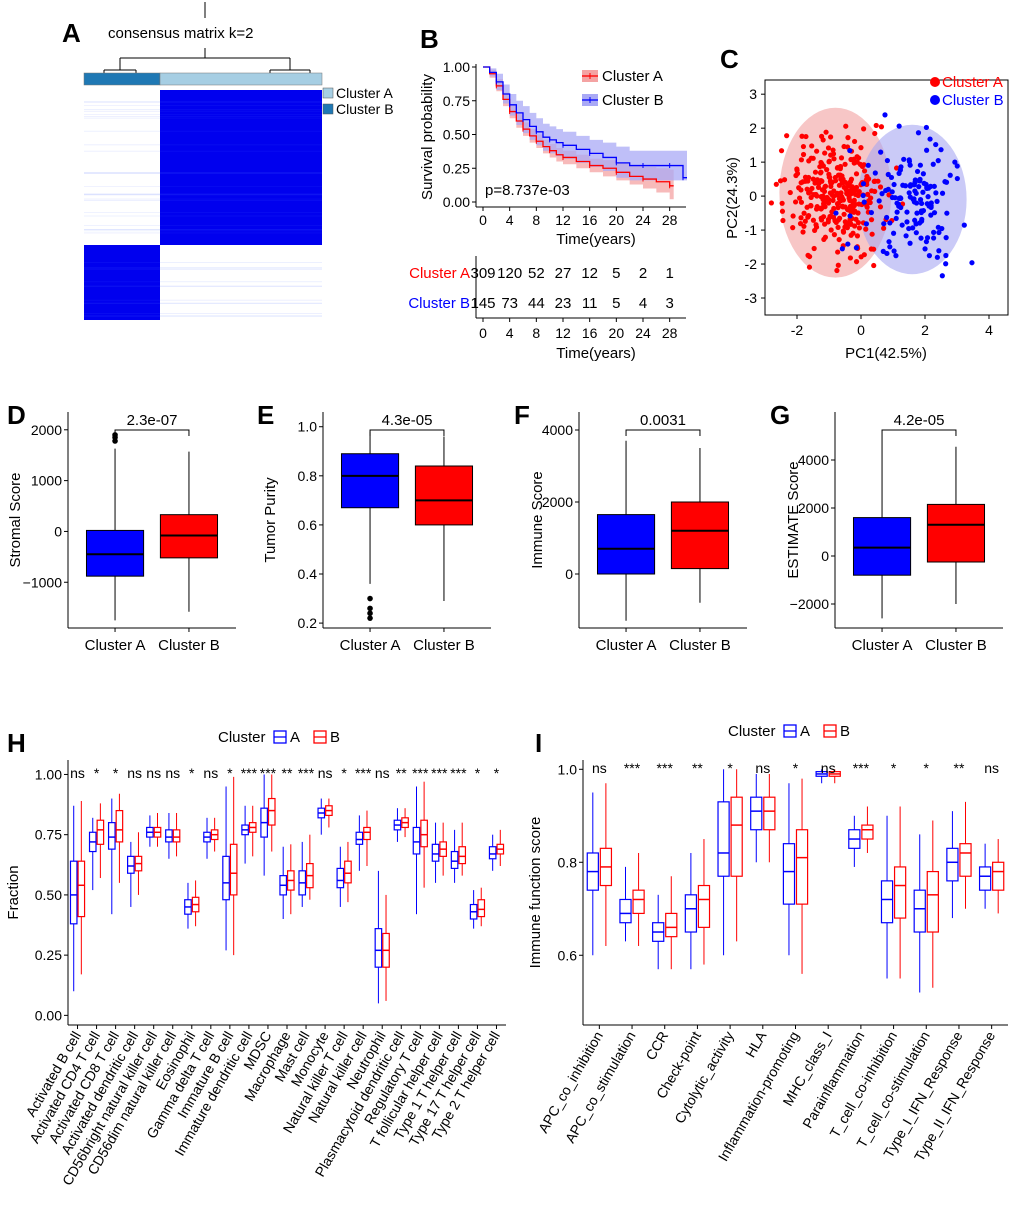 This screenshot has height=1216, width=1020. What do you see at coordinates (973, 100) in the screenshot?
I see `legend-label: Cluster B` at bounding box center [973, 100].